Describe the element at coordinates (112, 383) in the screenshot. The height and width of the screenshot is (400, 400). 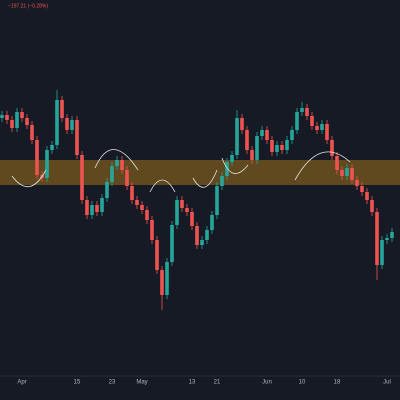
I see `x-tick-label: 23` at that location.